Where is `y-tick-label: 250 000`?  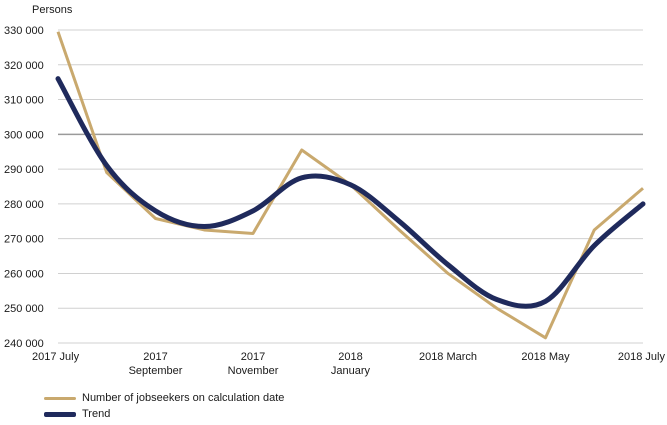
y-tick-label: 250 000 is located at coordinates (24, 309).